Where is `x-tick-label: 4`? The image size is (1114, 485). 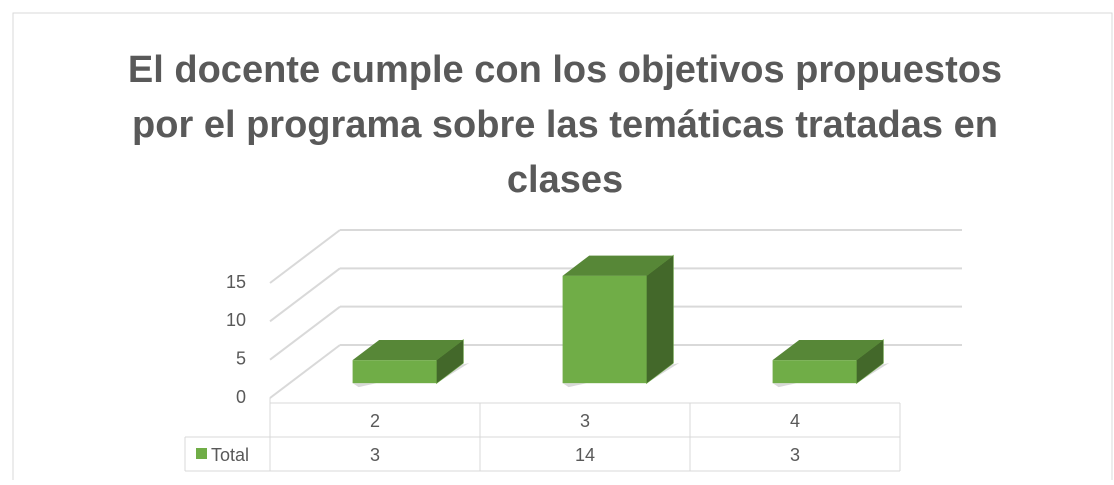
x-tick-label: 4 is located at coordinates (795, 421).